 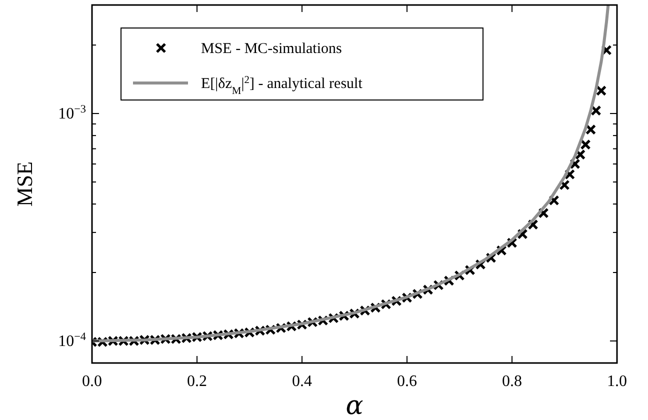 What do you see at coordinates (407, 381) in the screenshot?
I see `x-tick-label: 0.6` at bounding box center [407, 381].